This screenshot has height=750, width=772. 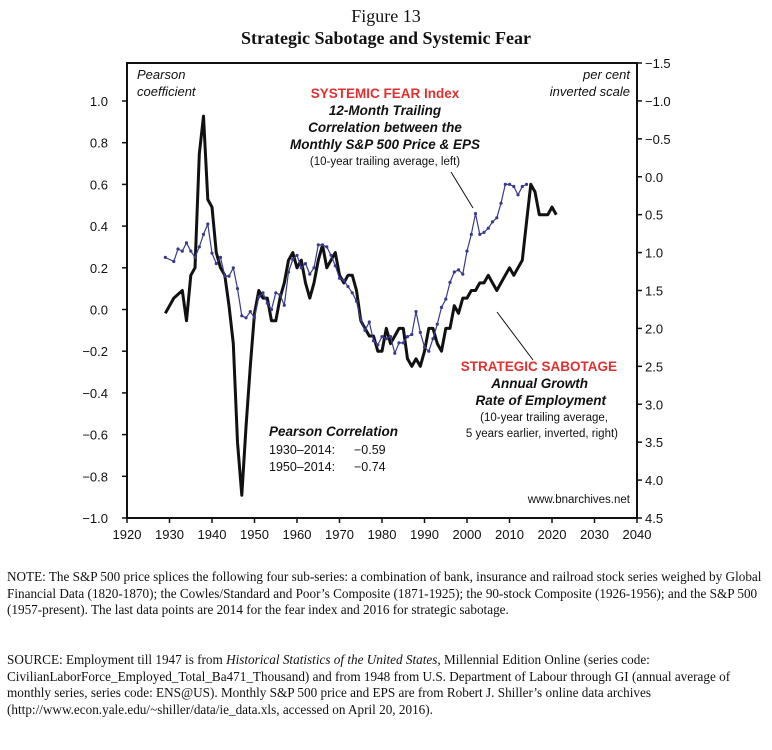 What do you see at coordinates (297, 534) in the screenshot?
I see `x-tick-label: 1960` at bounding box center [297, 534].